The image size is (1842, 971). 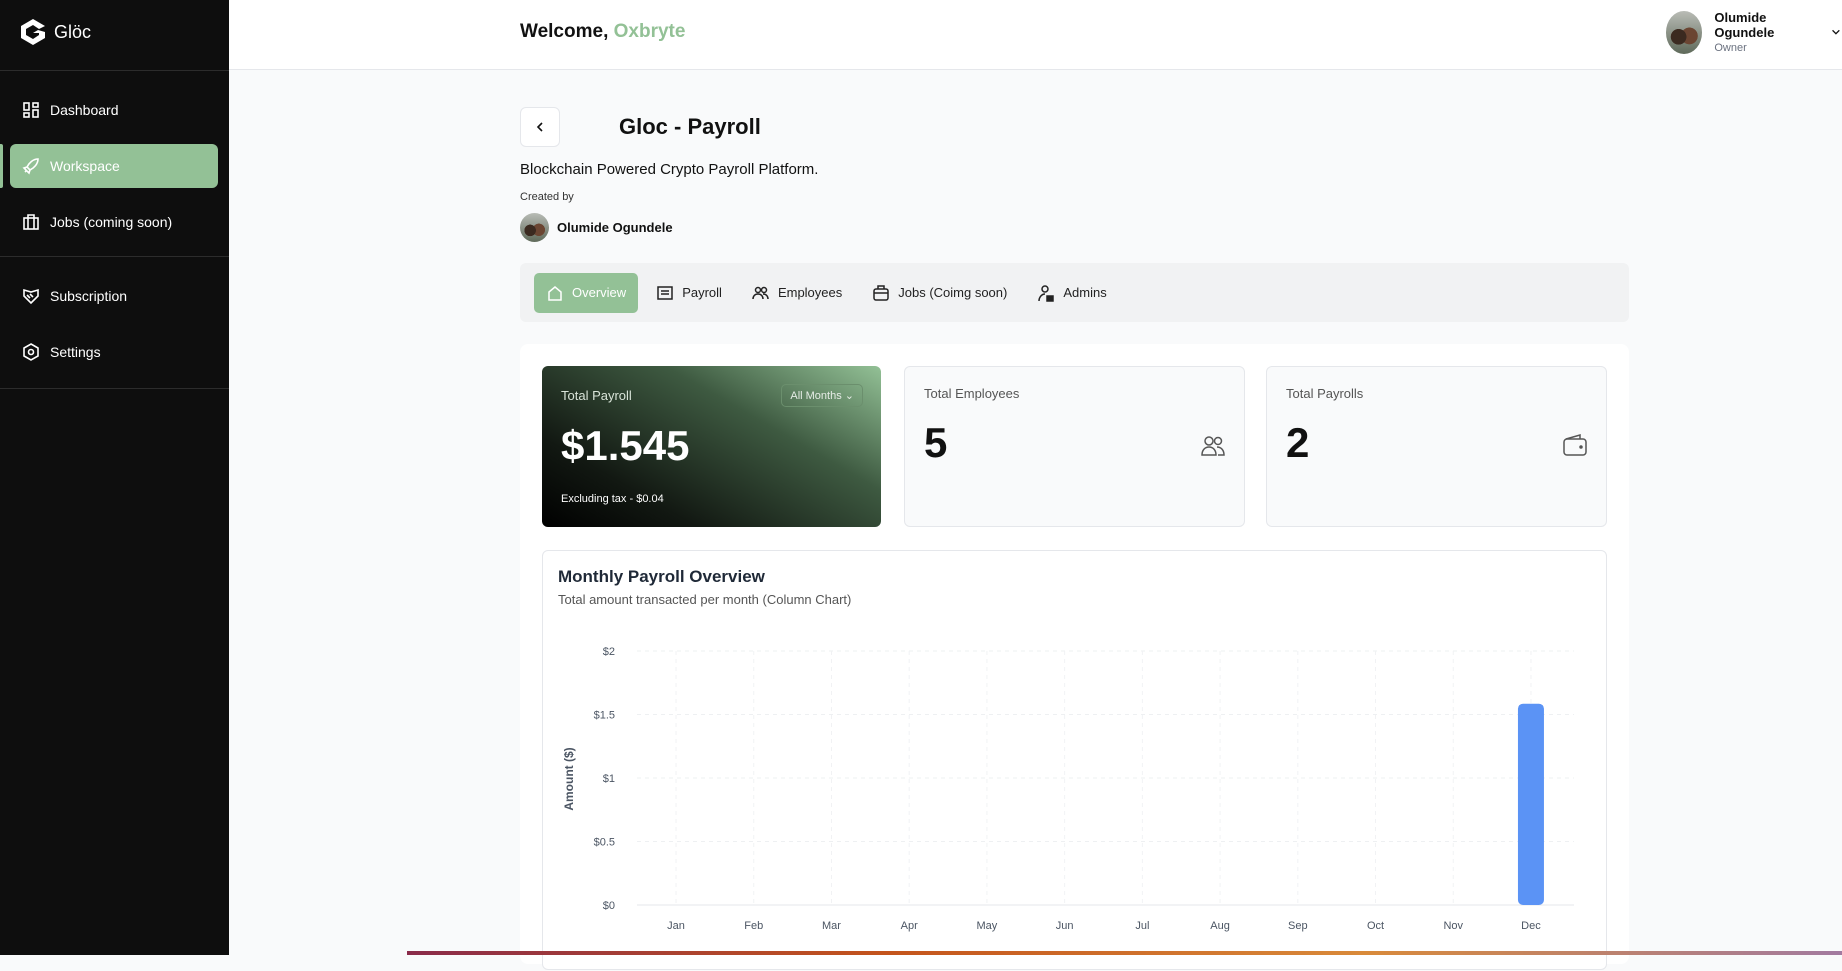 I want to click on tab-label: Employees, so click(x=810, y=292).